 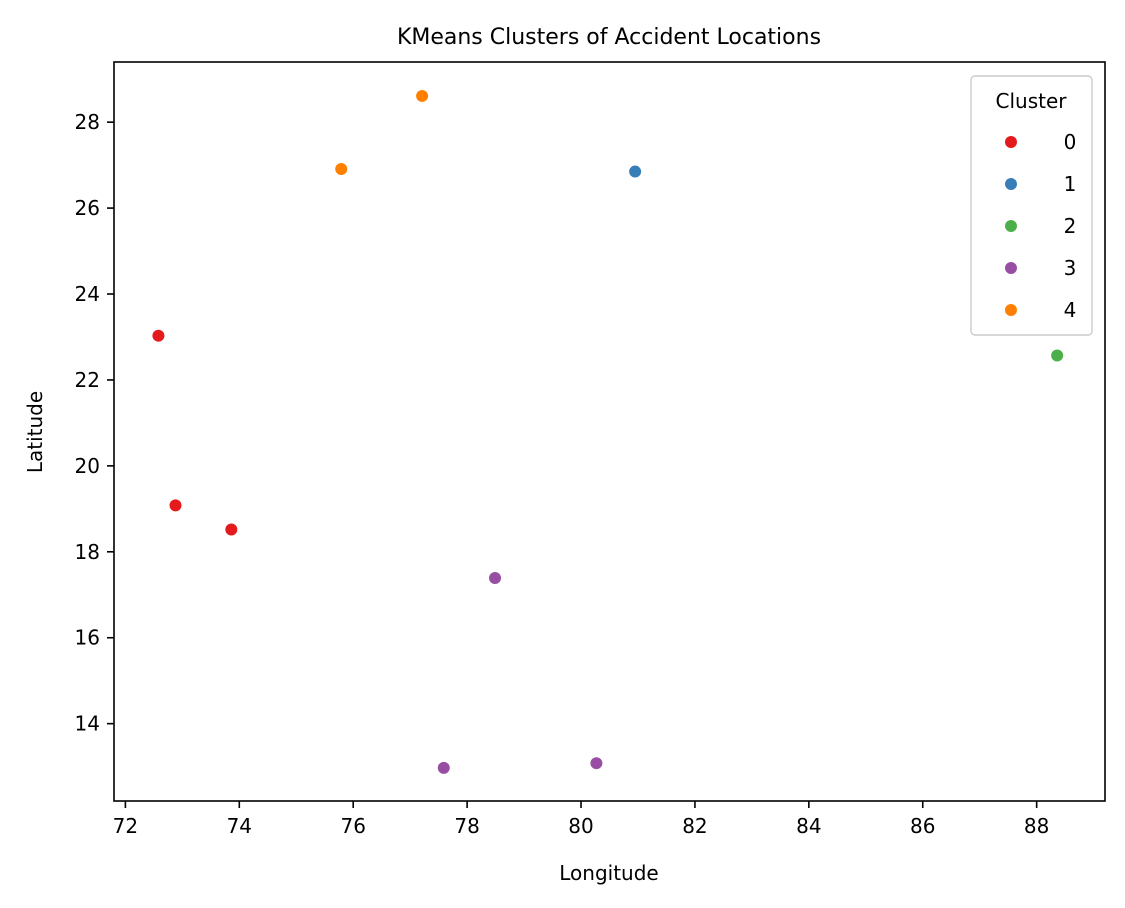 I want to click on x-tick-label: 88, so click(x=1036, y=826).